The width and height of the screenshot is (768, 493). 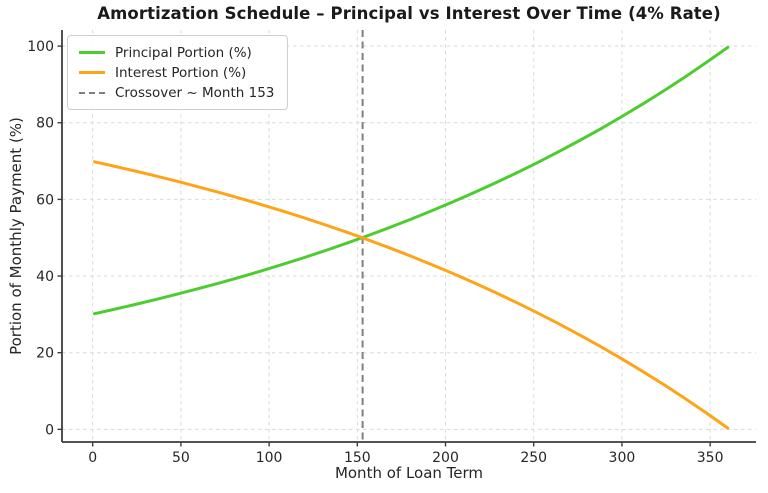 I want to click on legend-item-interest: Interest Portion (%), so click(x=176, y=72).